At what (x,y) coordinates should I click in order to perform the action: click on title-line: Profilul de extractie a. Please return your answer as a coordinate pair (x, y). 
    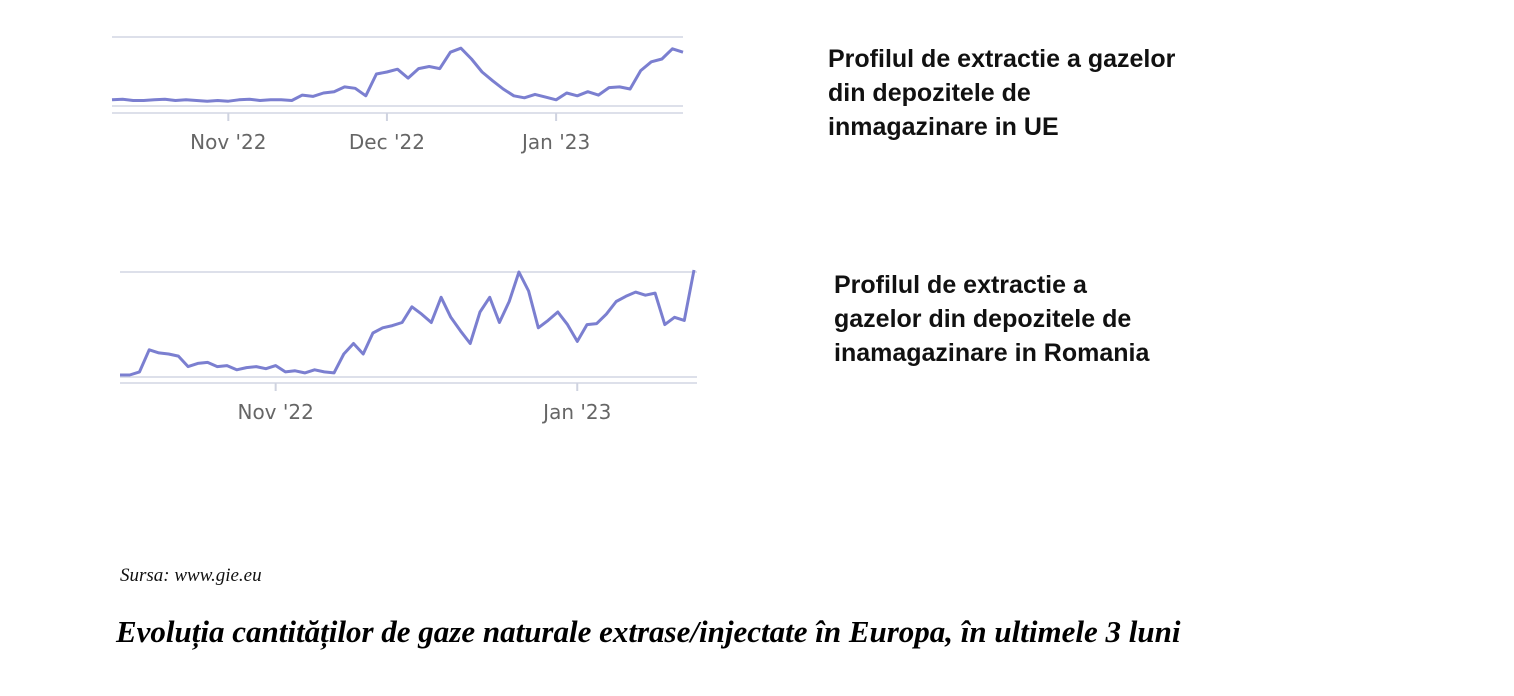
    Looking at the image, I should click on (960, 285).